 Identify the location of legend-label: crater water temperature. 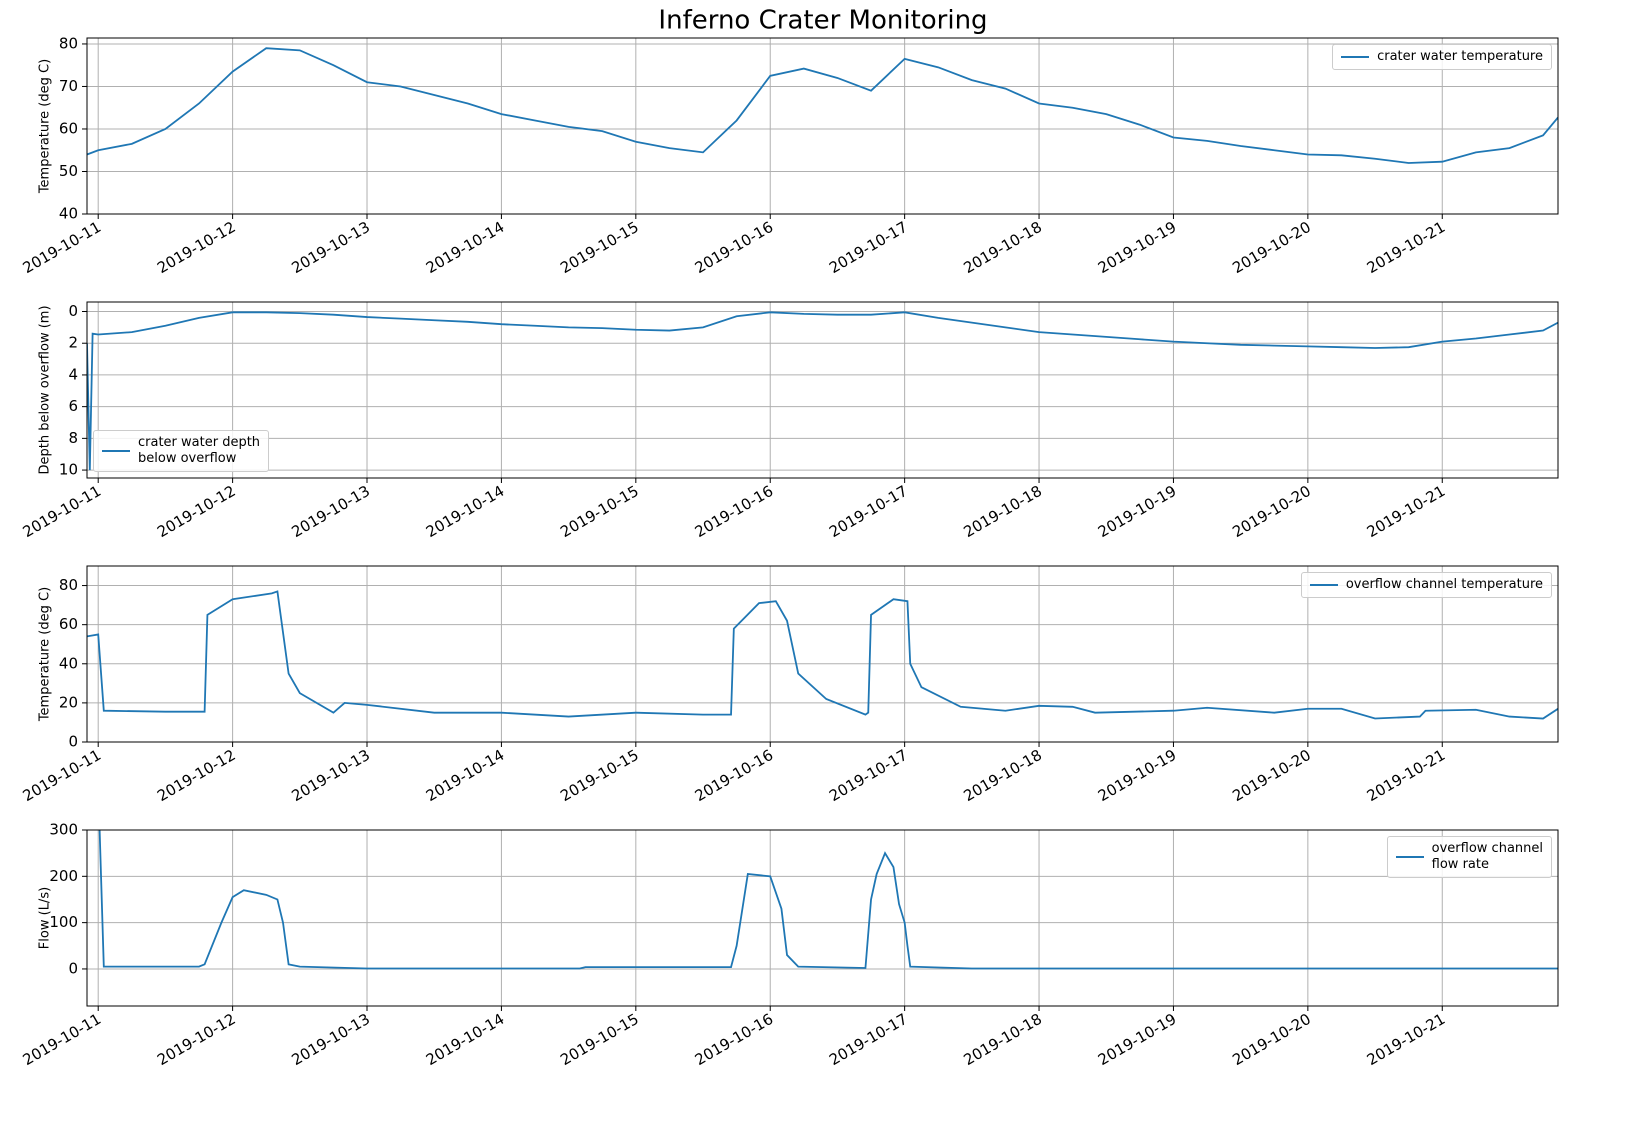
(1460, 56).